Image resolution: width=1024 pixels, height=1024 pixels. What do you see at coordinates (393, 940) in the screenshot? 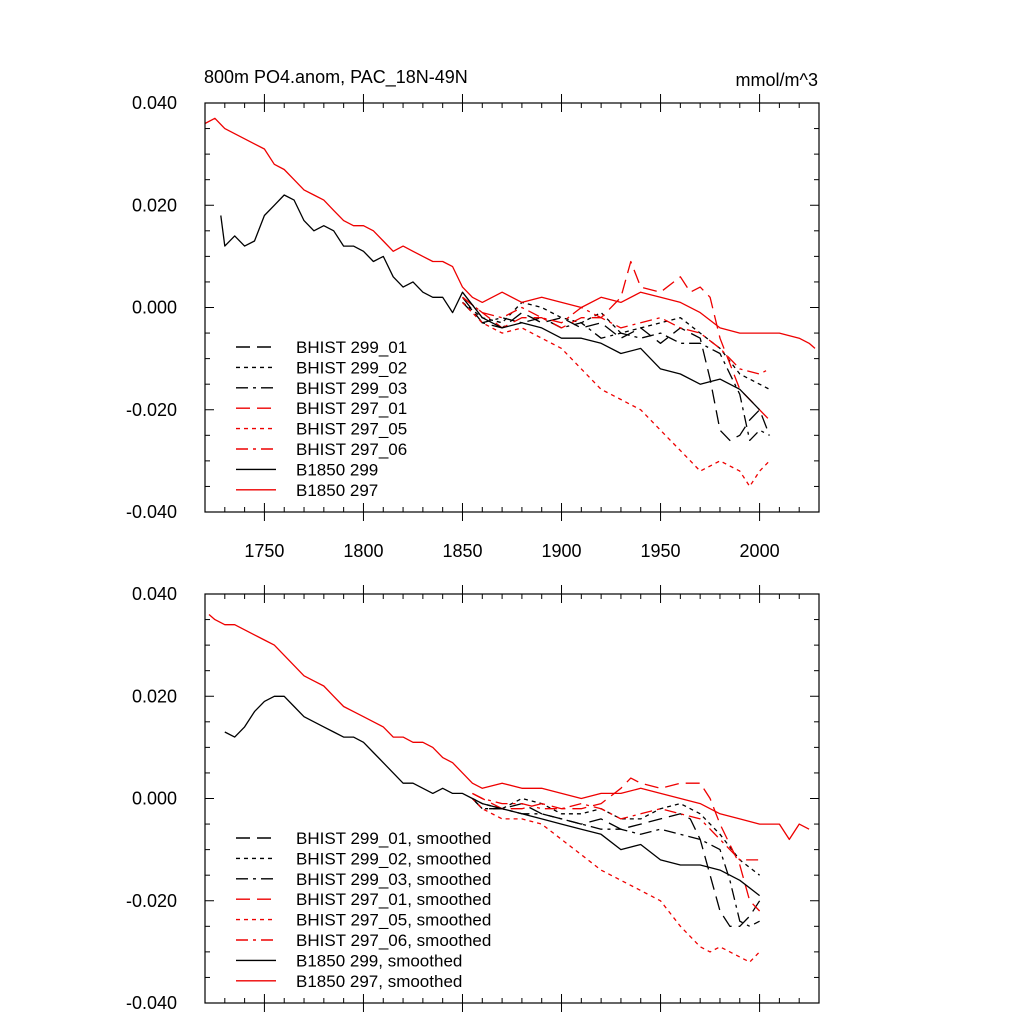
I see `bottom-legend-label: BHIST 297_06, smoothed` at bounding box center [393, 940].